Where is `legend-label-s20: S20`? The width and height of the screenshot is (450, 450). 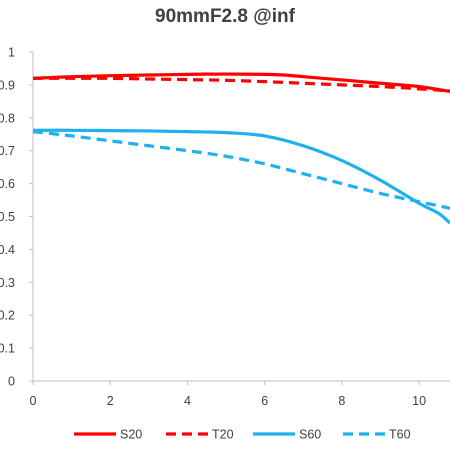
legend-label-s20: S20 is located at coordinates (131, 435).